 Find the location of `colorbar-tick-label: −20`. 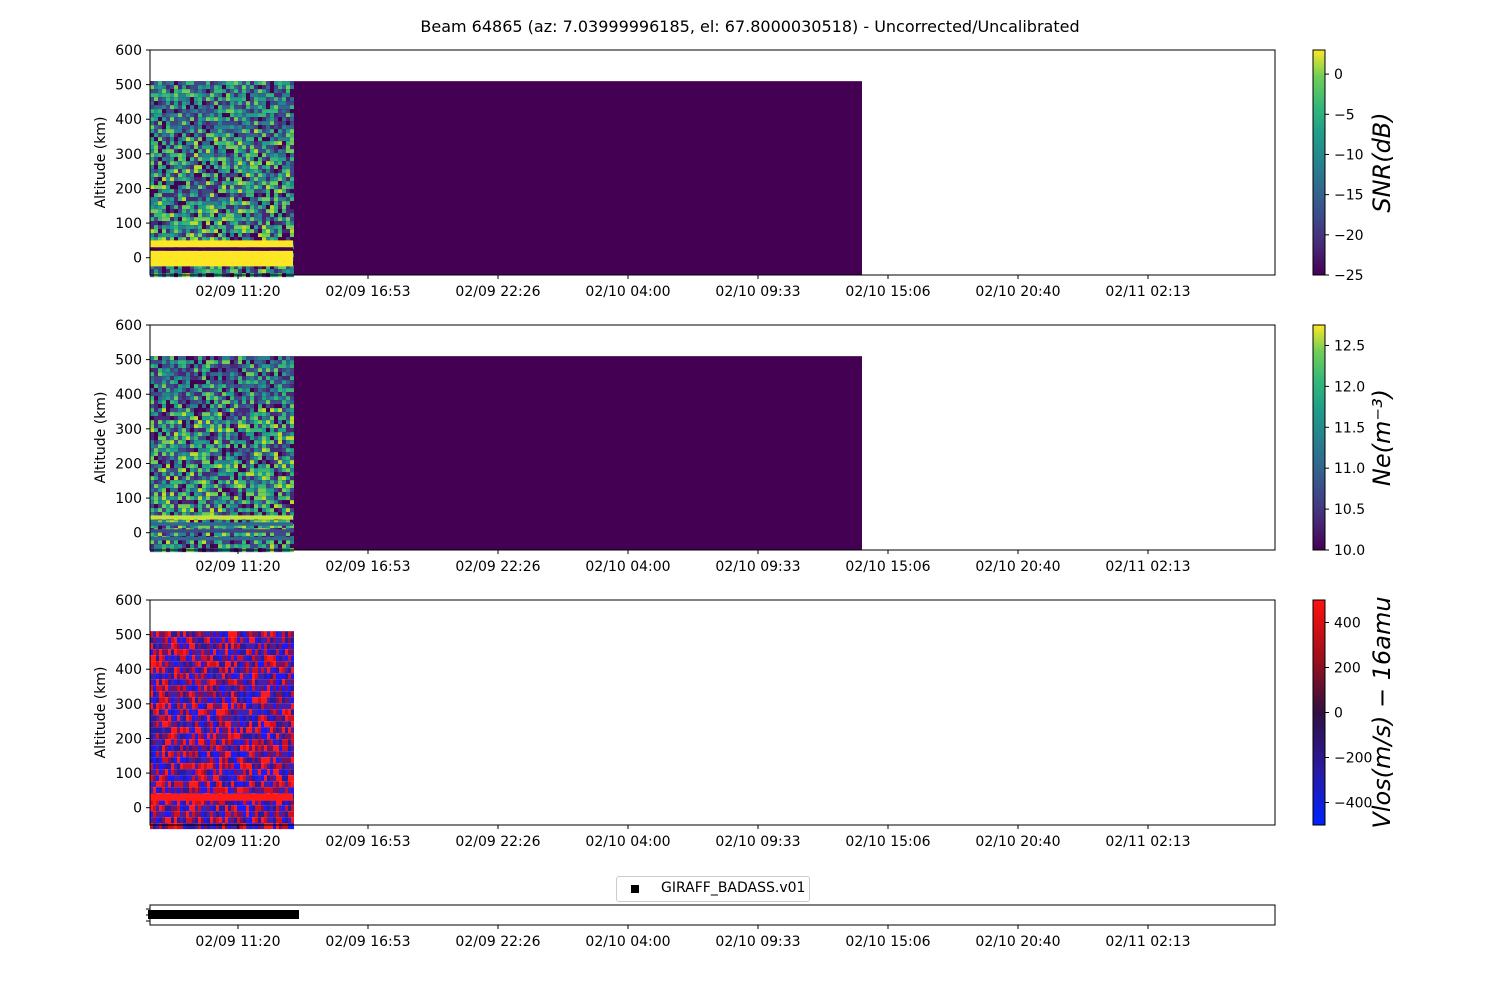

colorbar-tick-label: −20 is located at coordinates (1349, 236).